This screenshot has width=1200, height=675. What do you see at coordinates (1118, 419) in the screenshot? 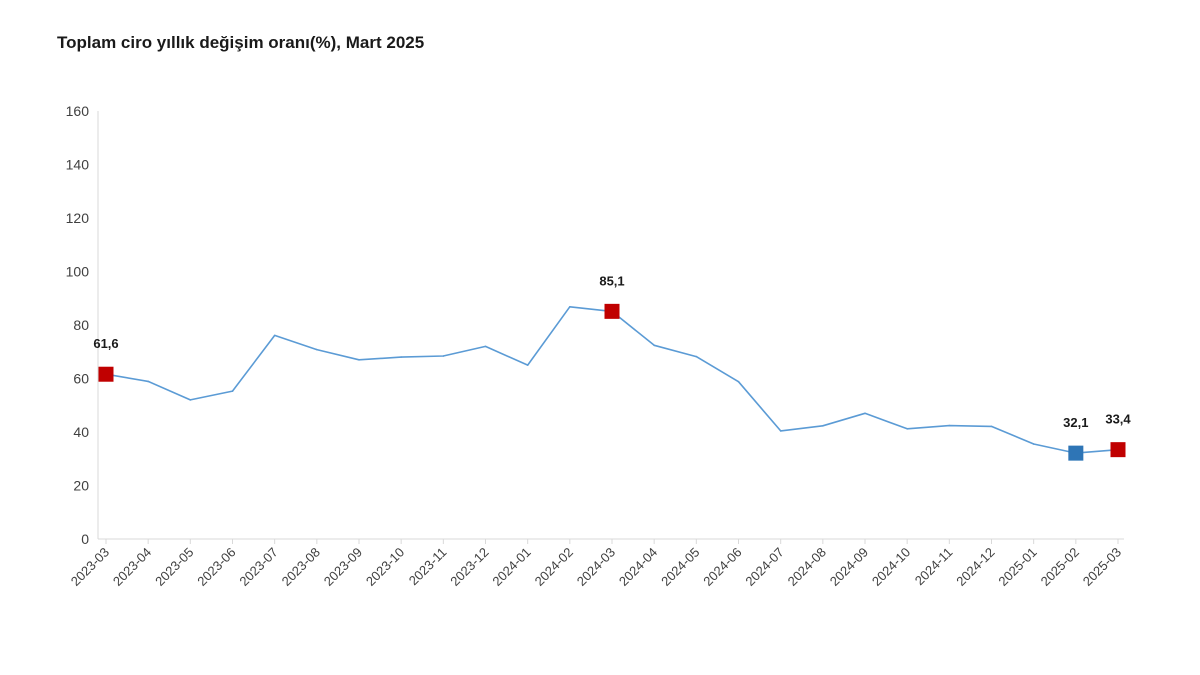
I see `data-label: 33,4` at bounding box center [1118, 419].